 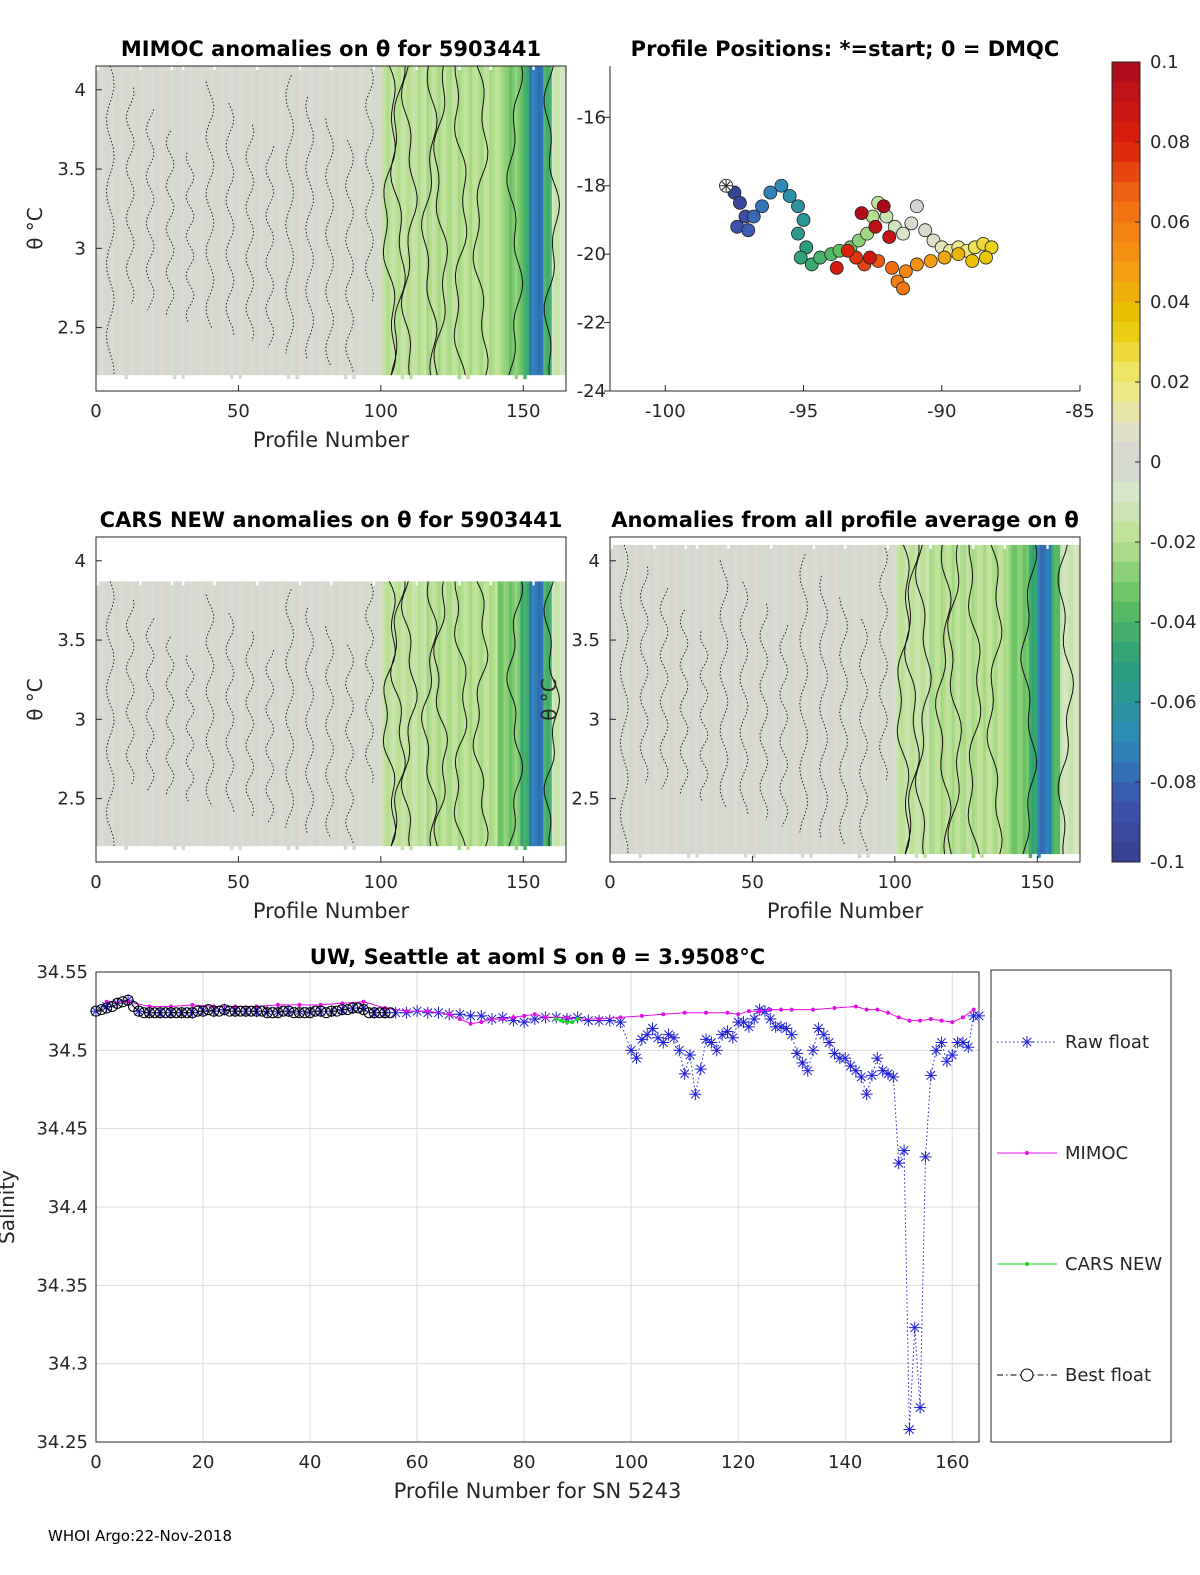 I want to click on salinity-xtick-label: 20, so click(x=203, y=1462).